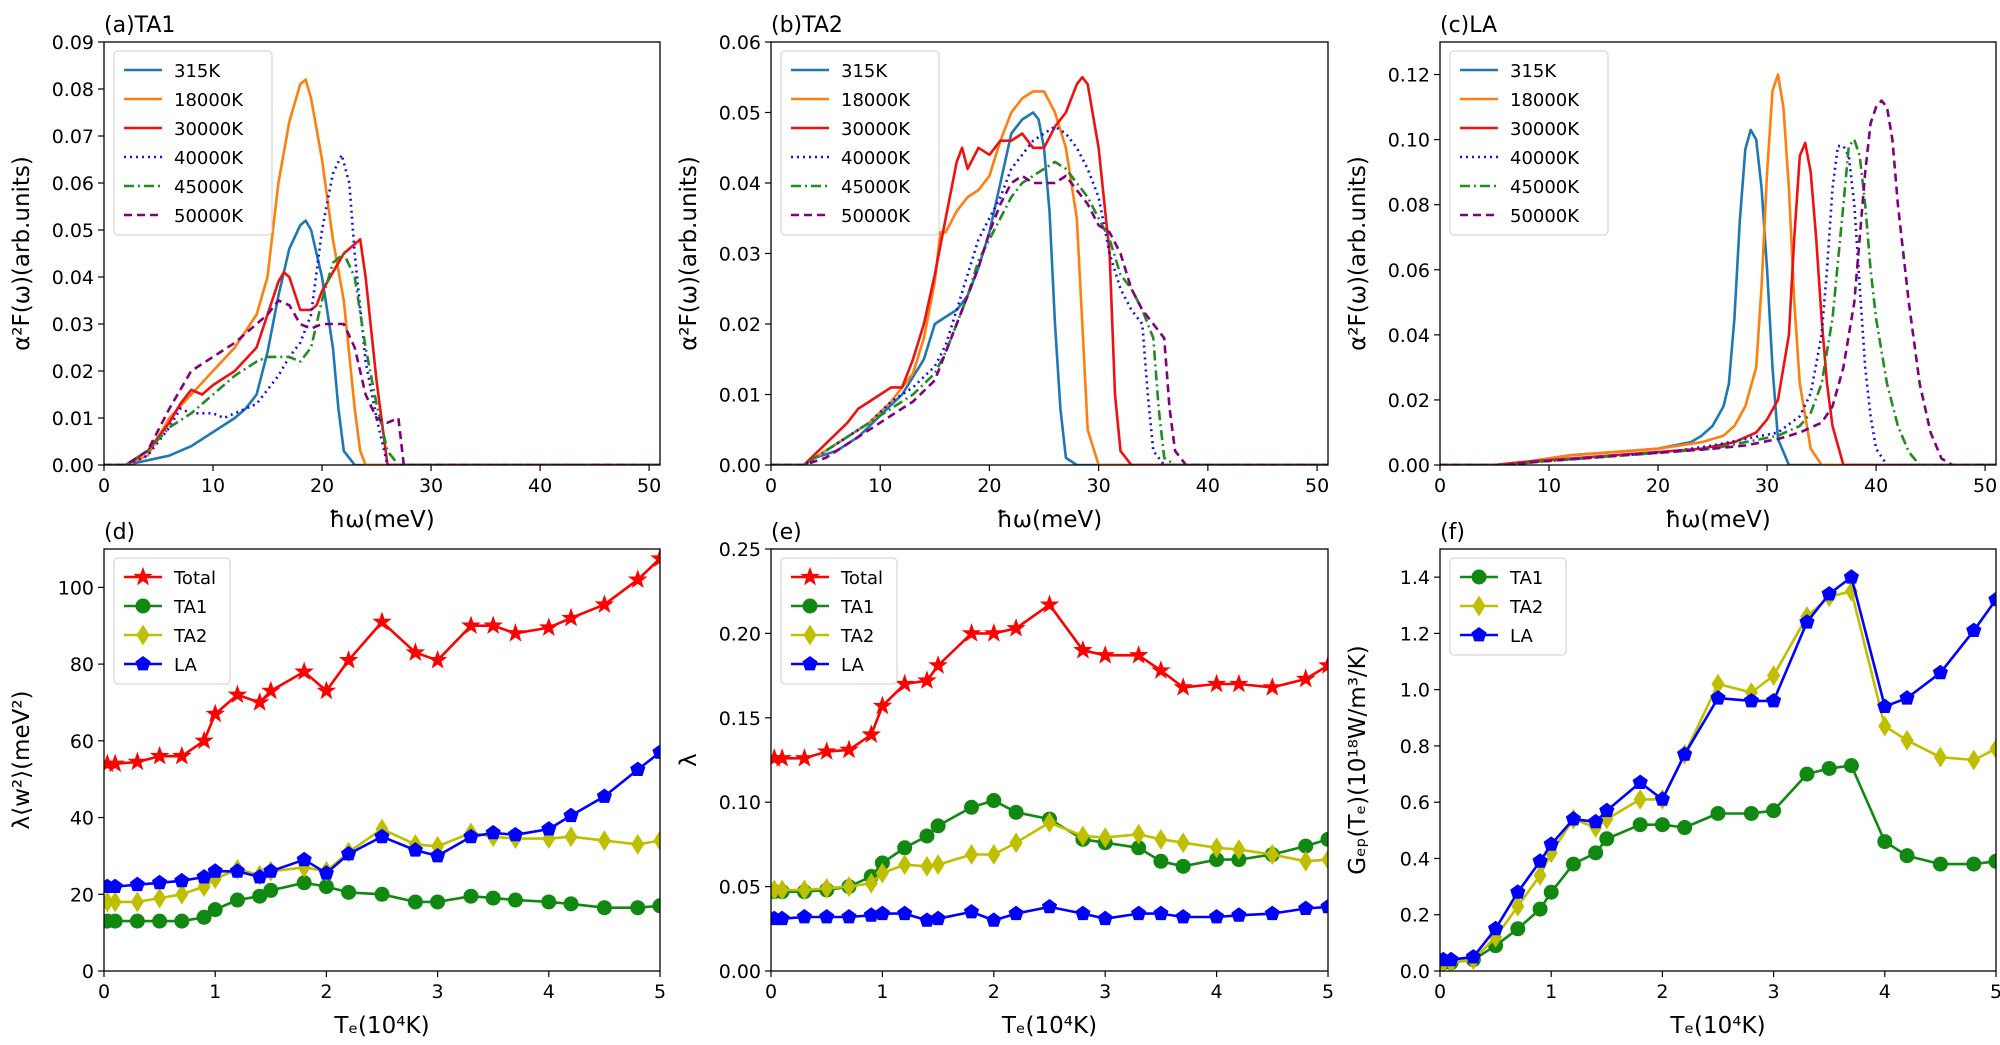 This screenshot has height=1045, width=2000. What do you see at coordinates (740, 719) in the screenshot?
I see `y-tick-label: 0.15` at bounding box center [740, 719].